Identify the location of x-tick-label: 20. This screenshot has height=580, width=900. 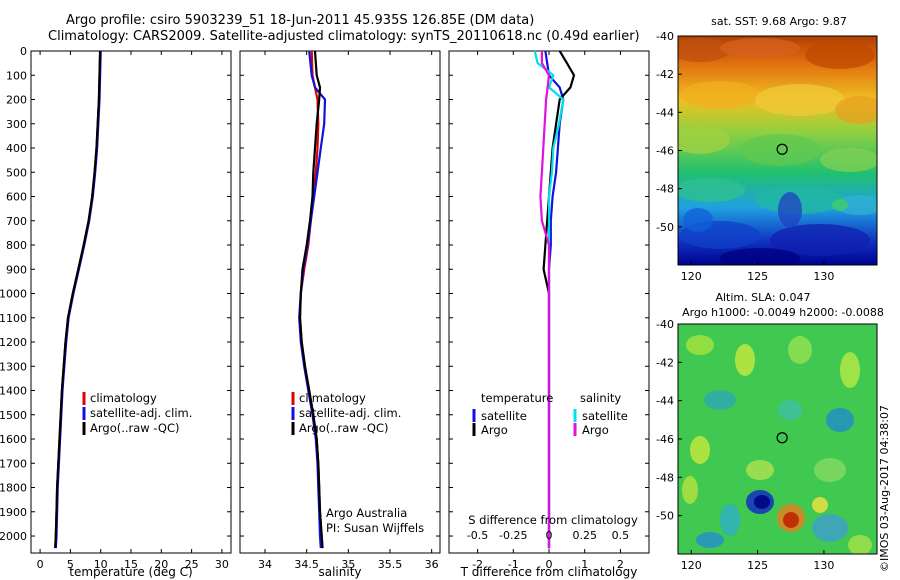
(161, 564).